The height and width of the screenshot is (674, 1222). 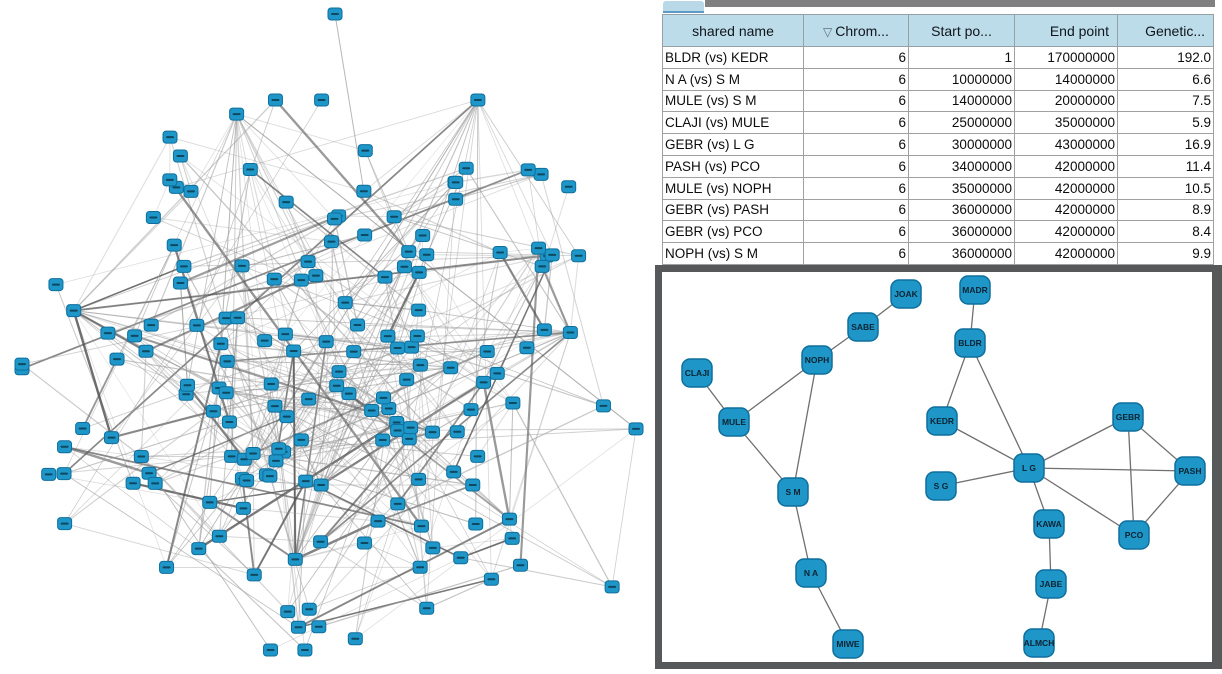 I want to click on graph-node-KEDR: KEDR, so click(x=942, y=421).